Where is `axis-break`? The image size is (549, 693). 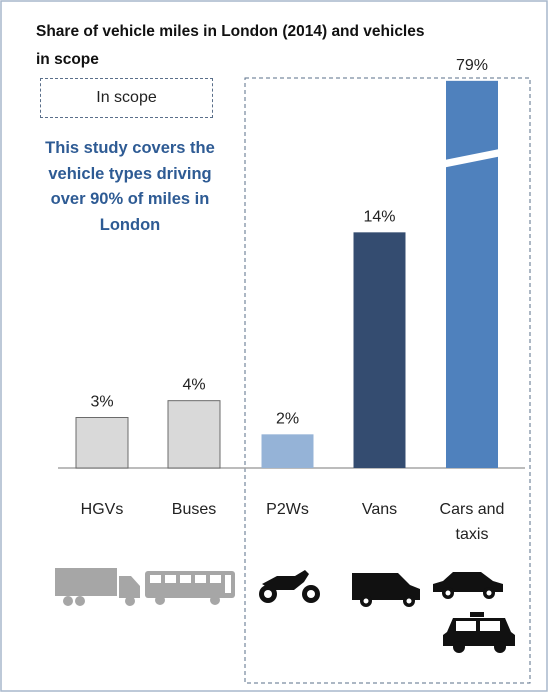
axis-break is located at coordinates (472, 158).